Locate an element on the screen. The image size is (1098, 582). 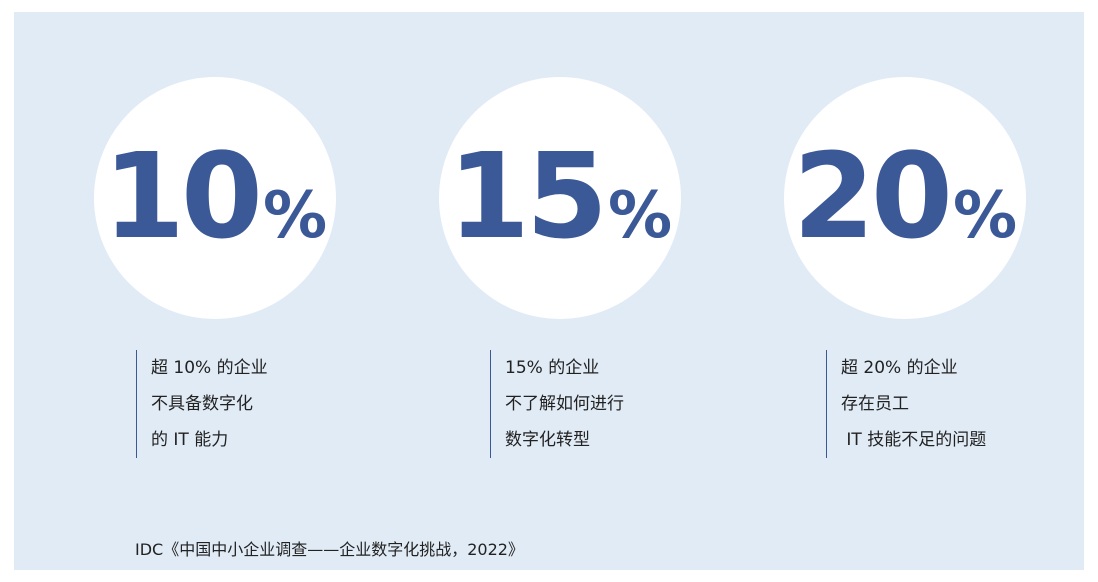
description-line: 不了解如何进行 is located at coordinates (564, 404).